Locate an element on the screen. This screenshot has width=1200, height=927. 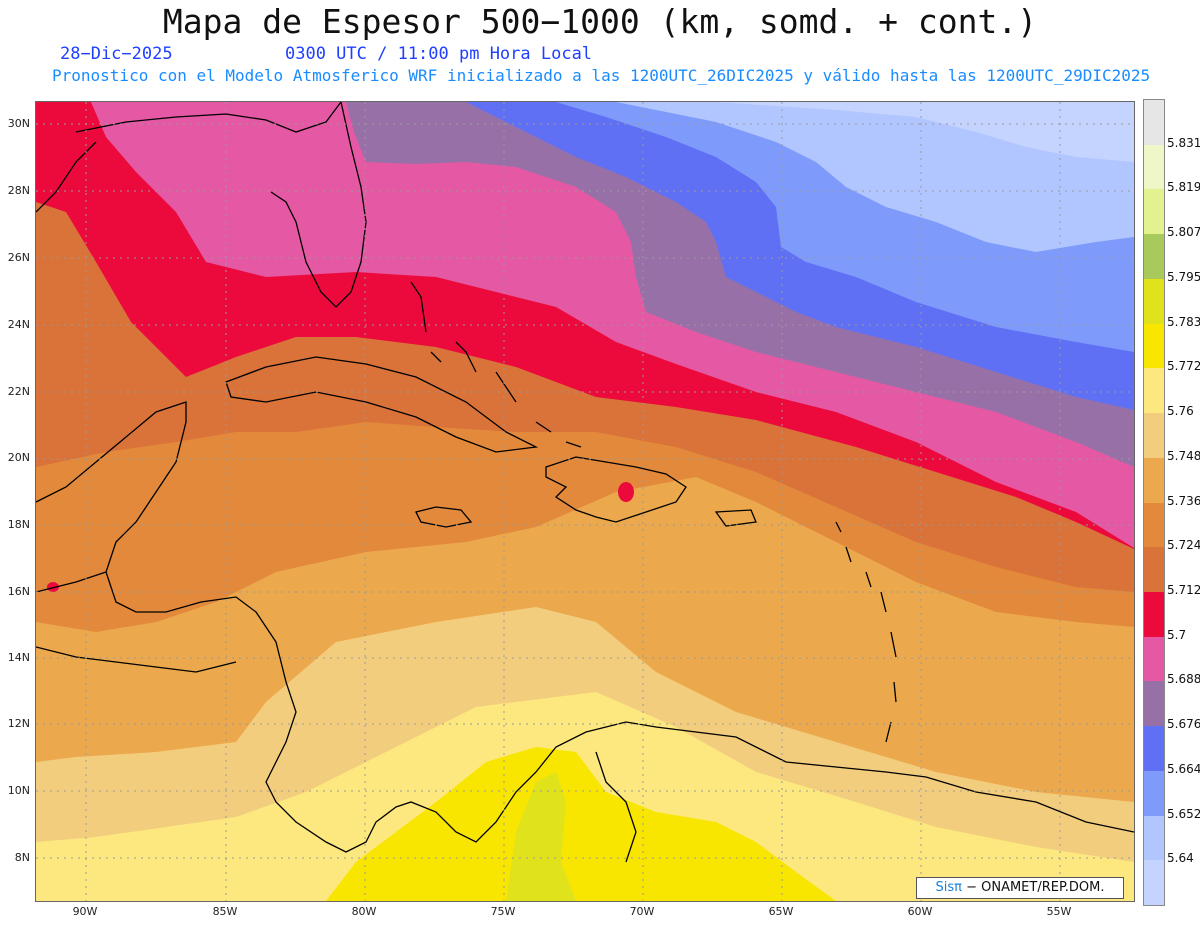
colorbar-level-label: 5.664 is located at coordinates (1183, 768).